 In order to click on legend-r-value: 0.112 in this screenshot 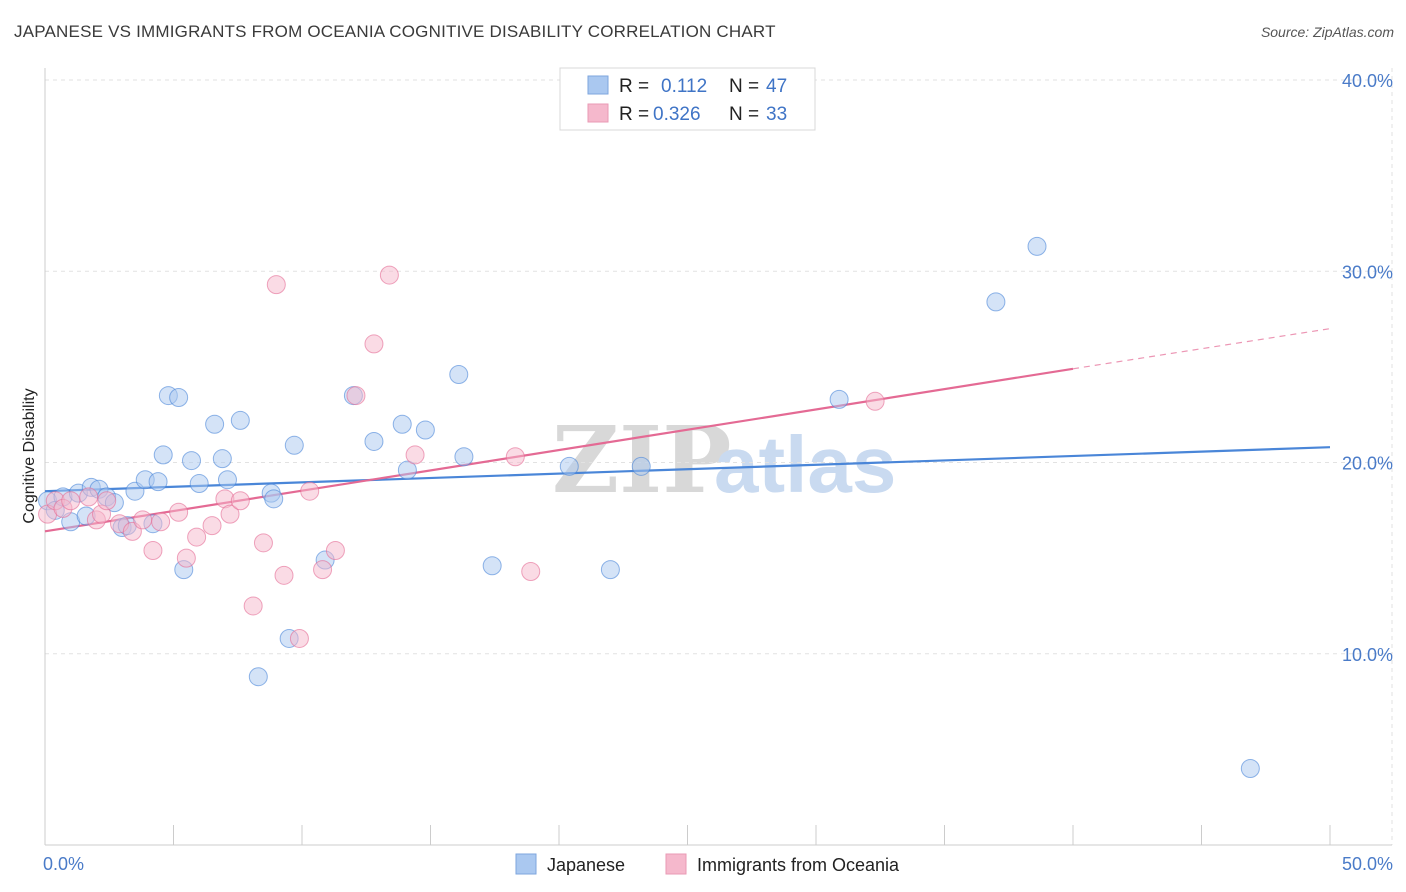, I will do `click(684, 86)`.